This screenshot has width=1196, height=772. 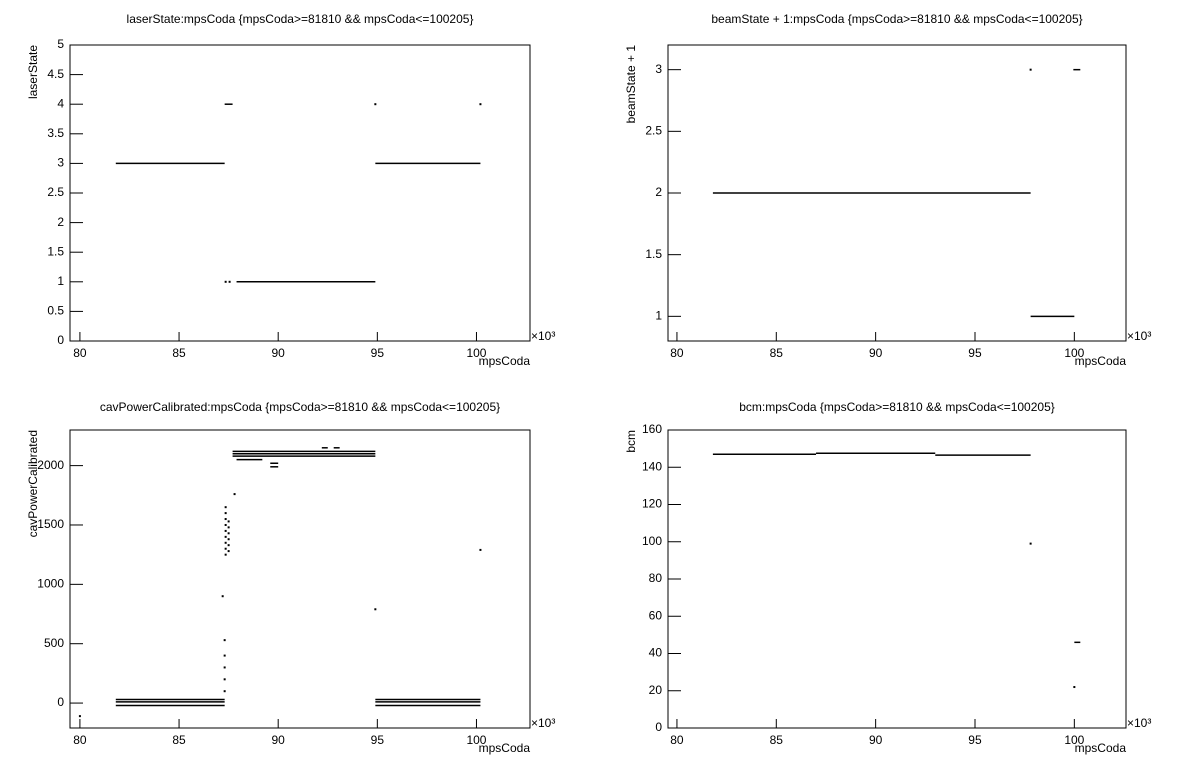 What do you see at coordinates (631, 441) in the screenshot?
I see `y-axis-label: bcm` at bounding box center [631, 441].